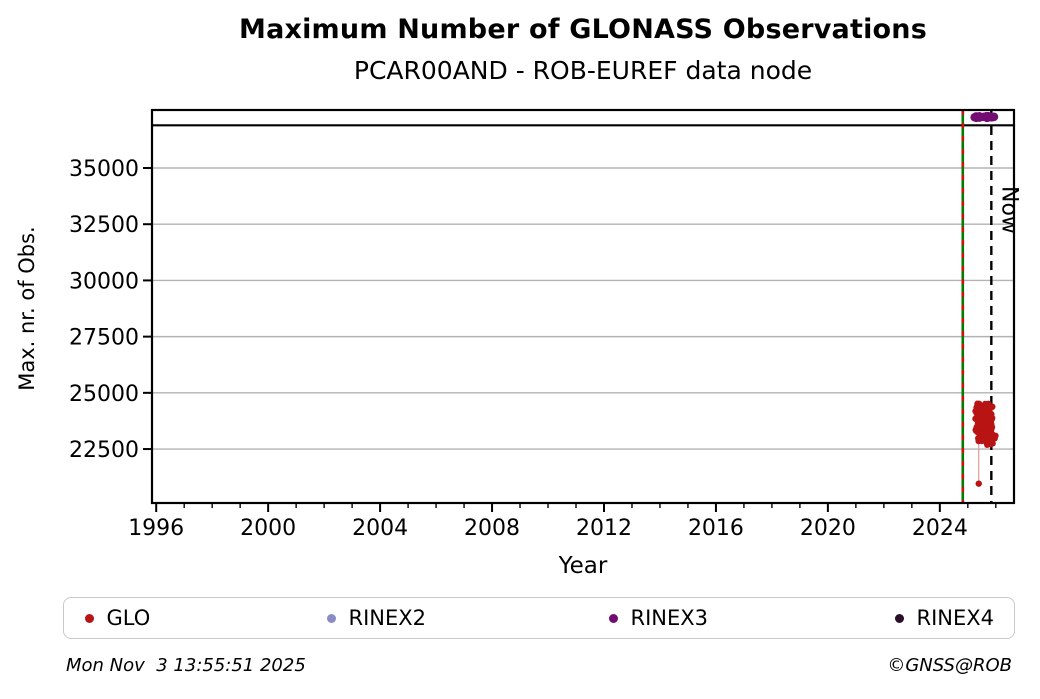  Describe the element at coordinates (583, 29) in the screenshot. I see `chart-title: Maximum Number of GLONASS Observations` at that location.